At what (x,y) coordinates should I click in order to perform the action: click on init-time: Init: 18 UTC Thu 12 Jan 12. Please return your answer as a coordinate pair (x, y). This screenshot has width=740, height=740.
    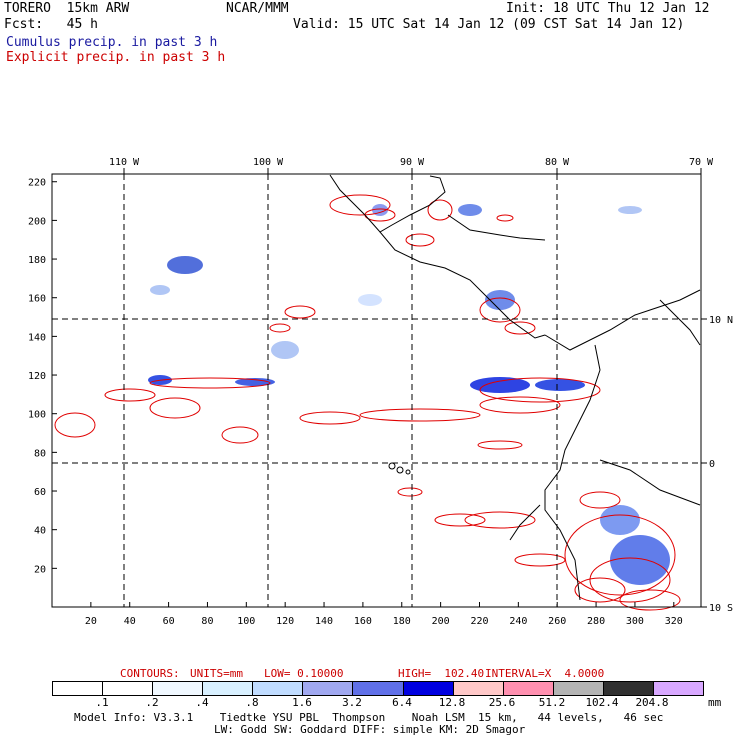
    Looking at the image, I should click on (608, 8).